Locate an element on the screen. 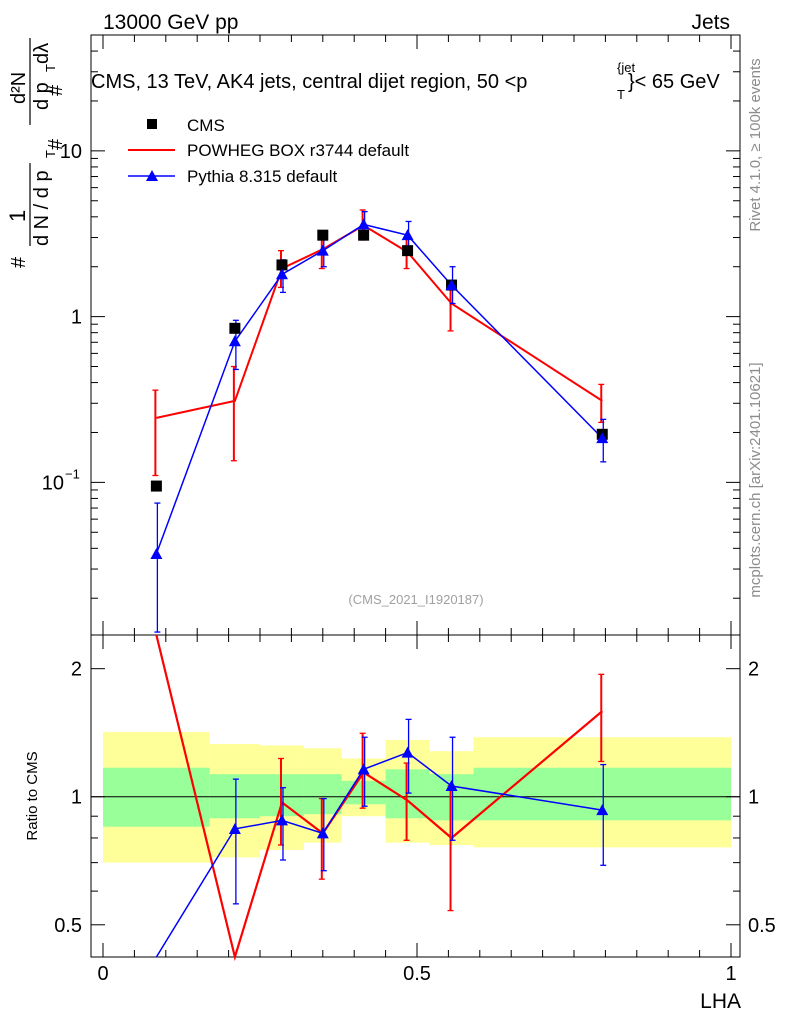  ylabel-hash-2: # is located at coordinates (56, 144).